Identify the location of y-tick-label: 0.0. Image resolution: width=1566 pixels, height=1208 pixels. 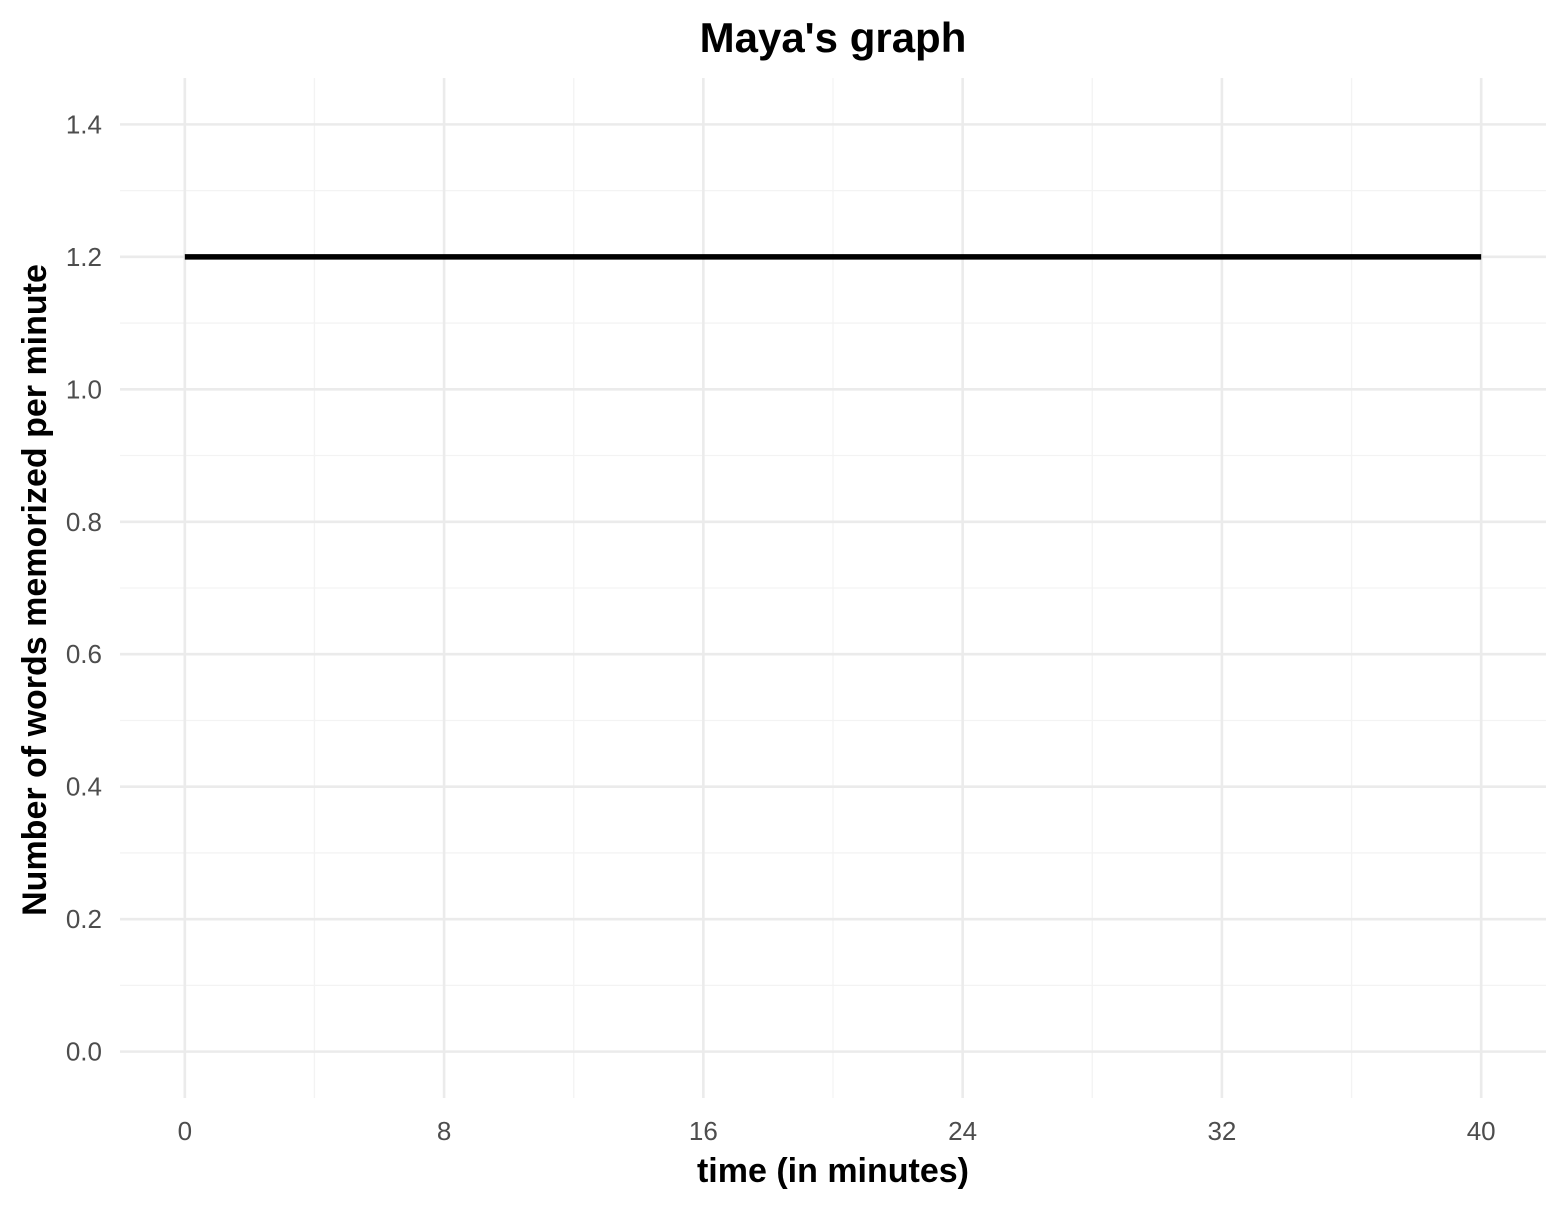
(84, 1052).